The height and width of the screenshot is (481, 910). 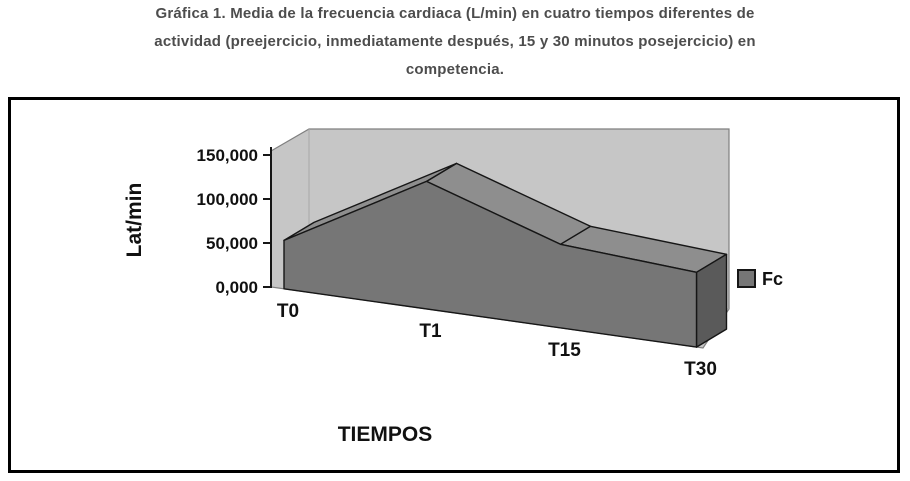 What do you see at coordinates (236, 287) in the screenshot?
I see `y-tick-label: 0,000` at bounding box center [236, 287].